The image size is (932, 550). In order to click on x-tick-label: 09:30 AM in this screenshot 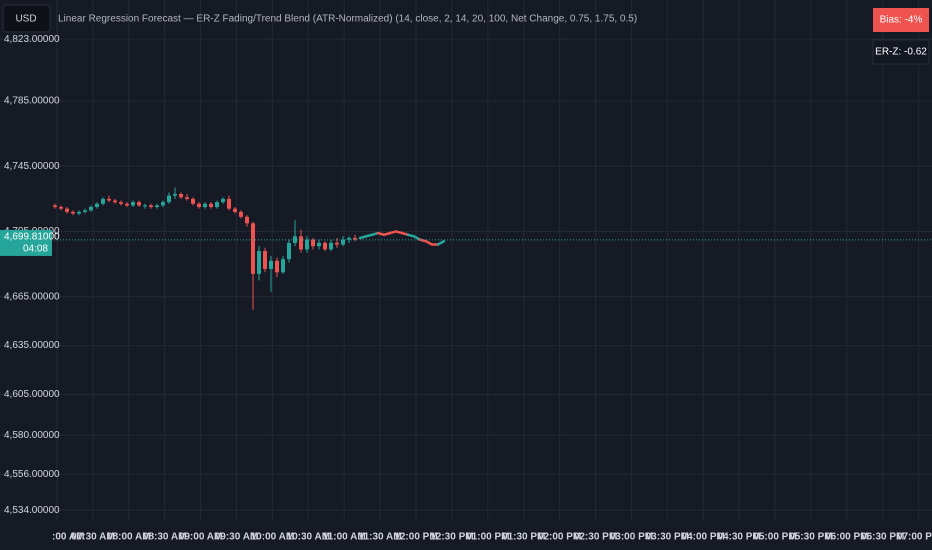, I will do `click(237, 537)`.